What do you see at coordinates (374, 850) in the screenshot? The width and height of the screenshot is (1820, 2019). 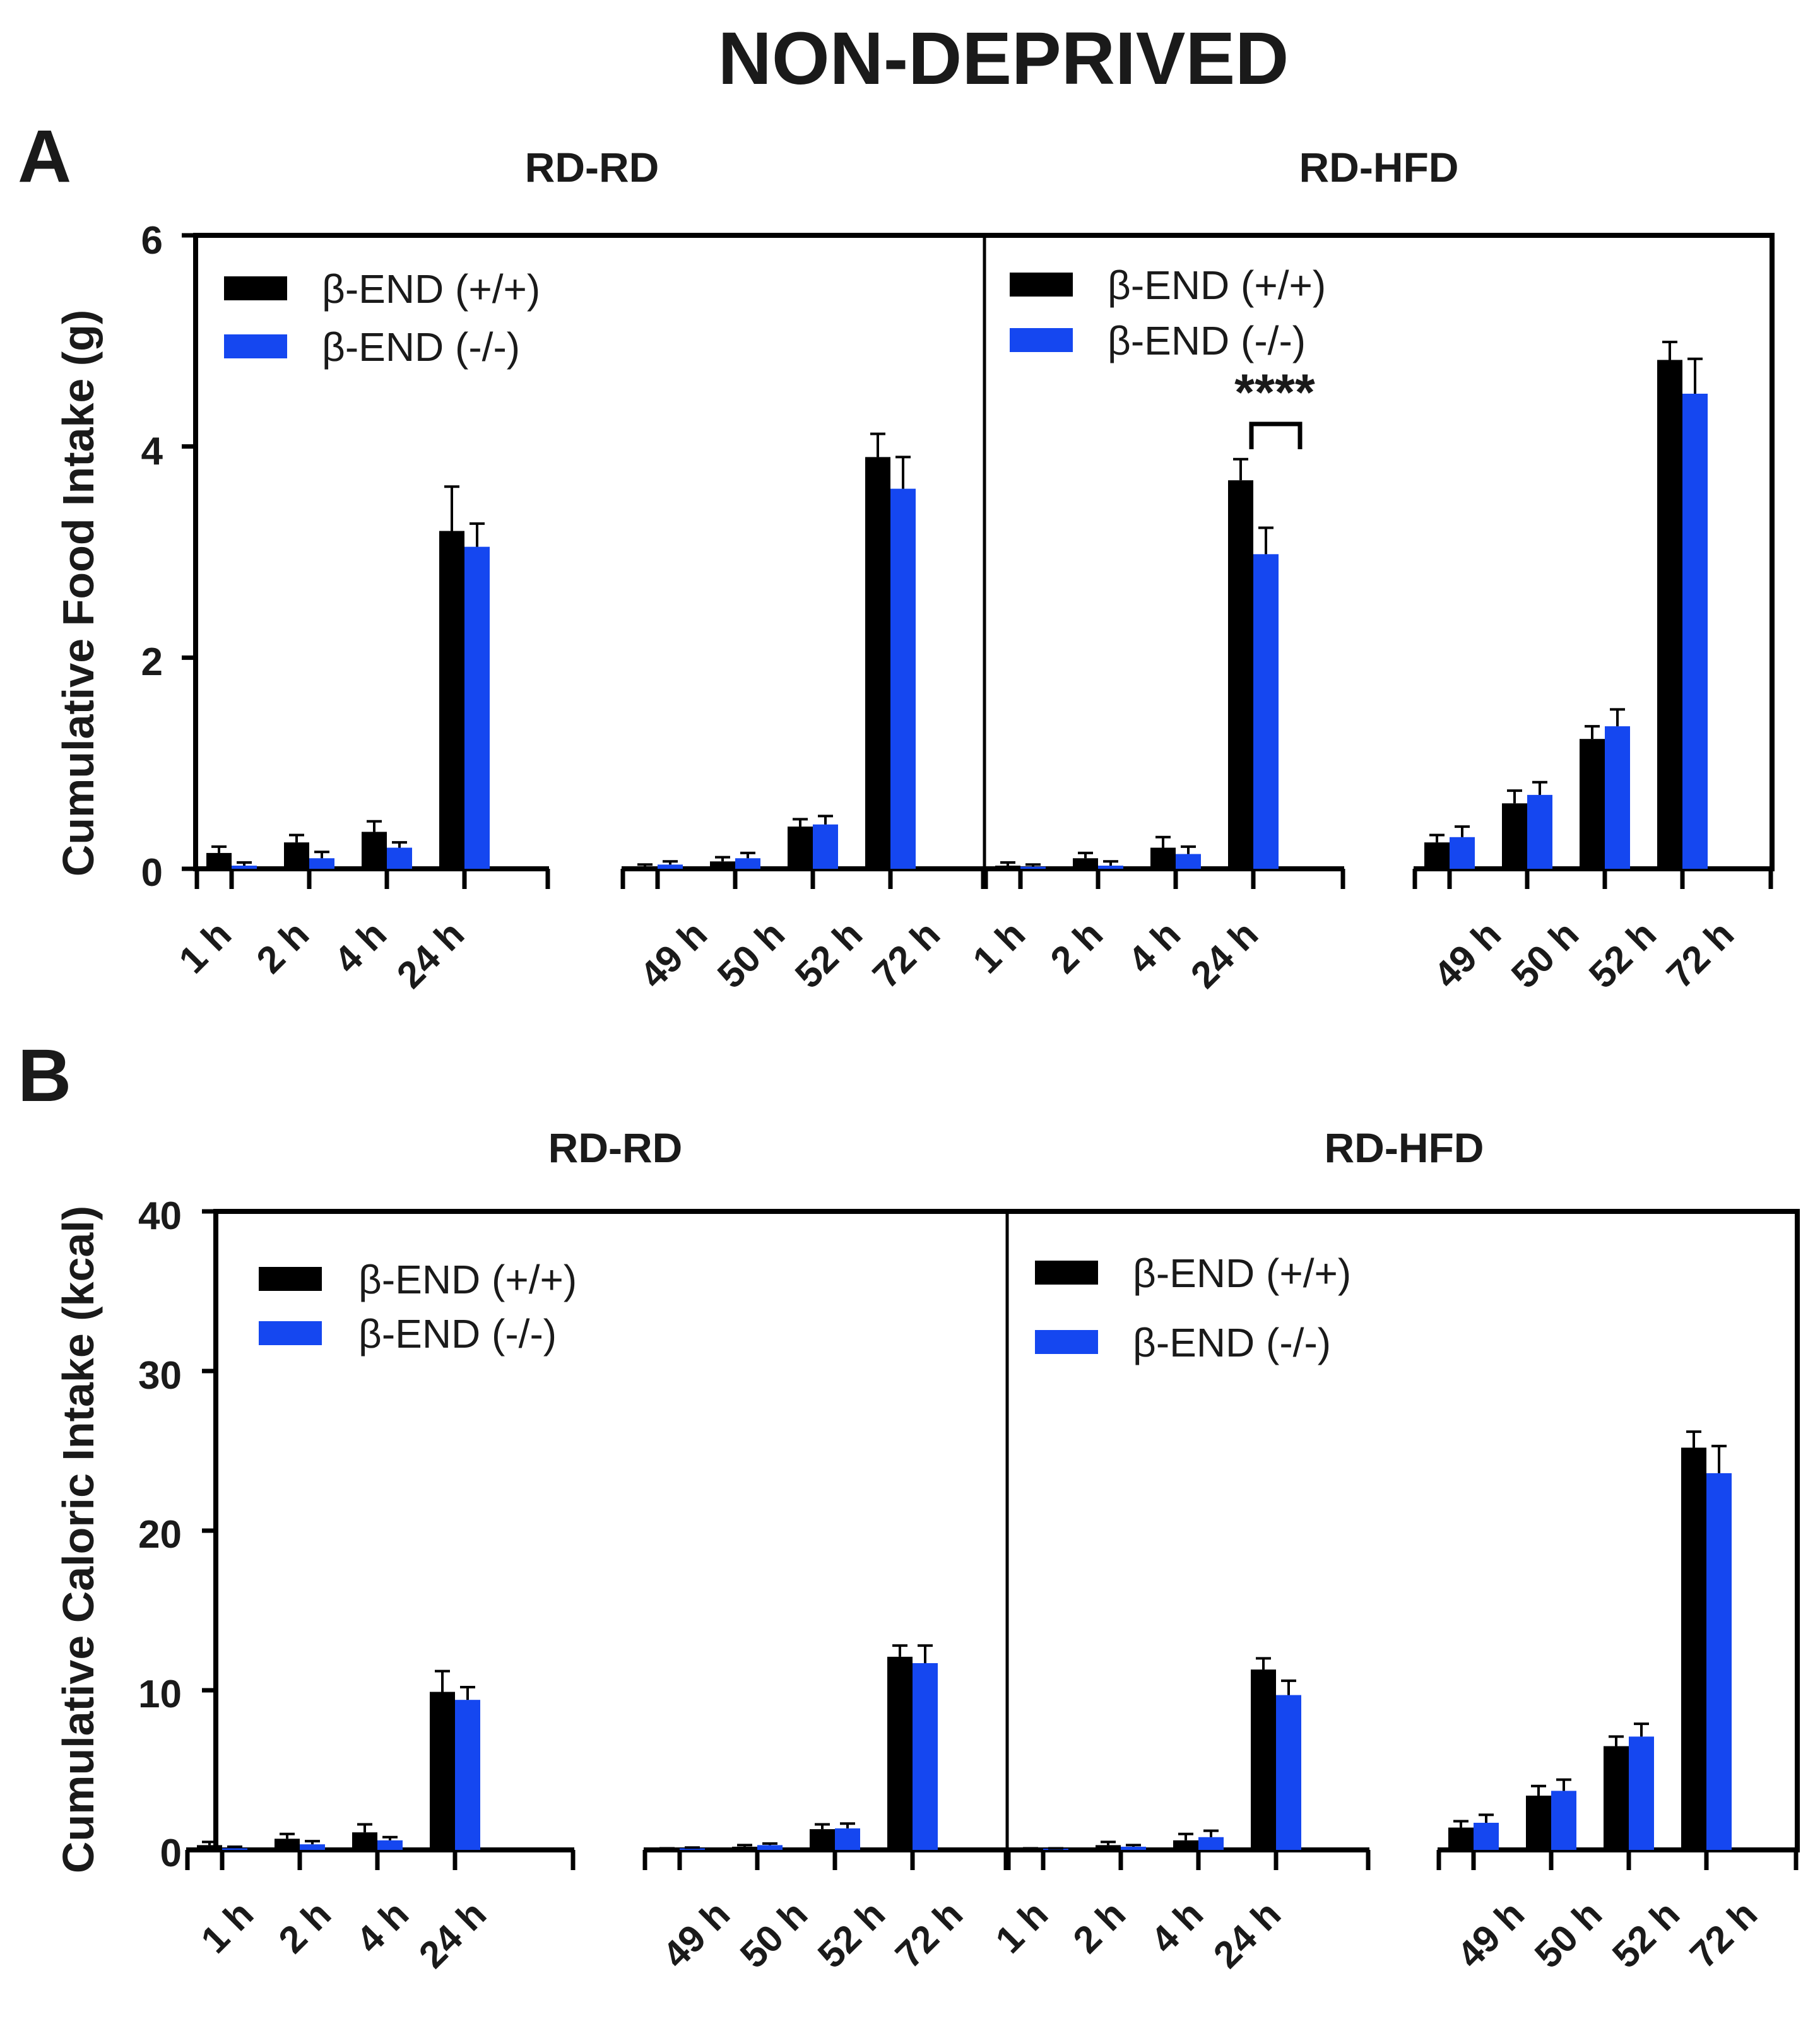 I see `panel-a-bar-rd-rd-4h-wt` at bounding box center [374, 850].